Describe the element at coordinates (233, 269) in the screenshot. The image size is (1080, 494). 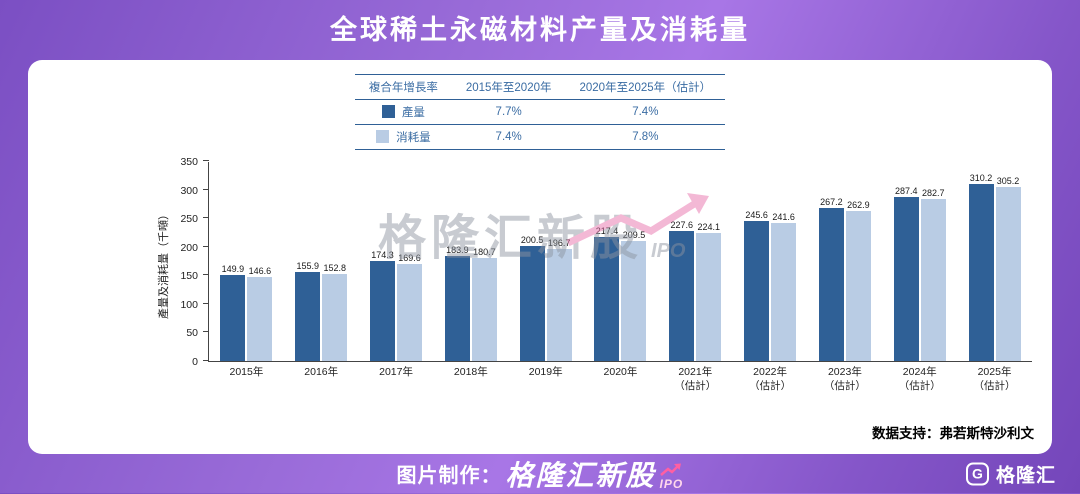
I see `bar-value-label: 149.9` at that location.